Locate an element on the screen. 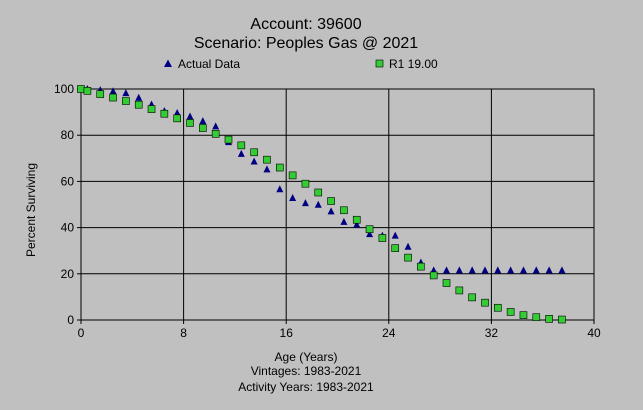 This screenshot has width=643, height=410. chart-title: Account: 39600 is located at coordinates (305, 24).